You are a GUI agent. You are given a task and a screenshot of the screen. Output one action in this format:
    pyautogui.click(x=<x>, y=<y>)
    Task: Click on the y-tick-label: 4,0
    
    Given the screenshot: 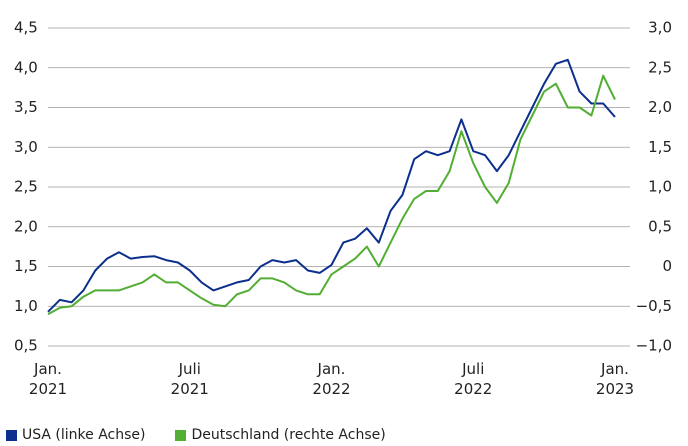 What is the action you would take?
    pyautogui.click(x=26, y=67)
    